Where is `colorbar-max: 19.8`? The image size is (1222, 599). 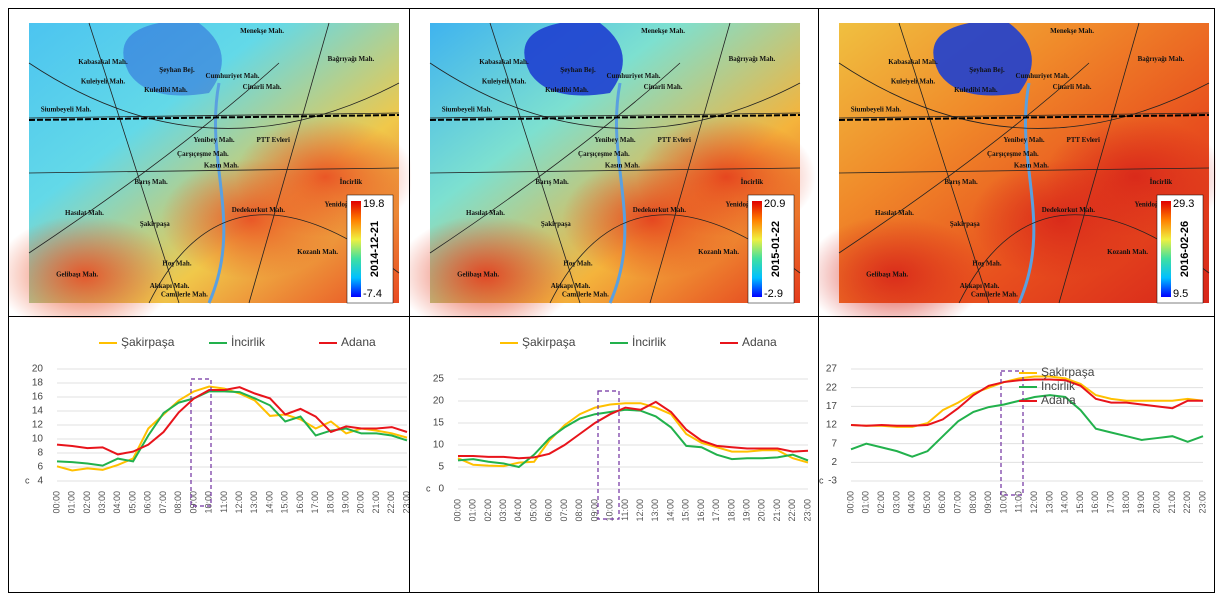
colorbar-max: 19.8 is located at coordinates (373, 204).